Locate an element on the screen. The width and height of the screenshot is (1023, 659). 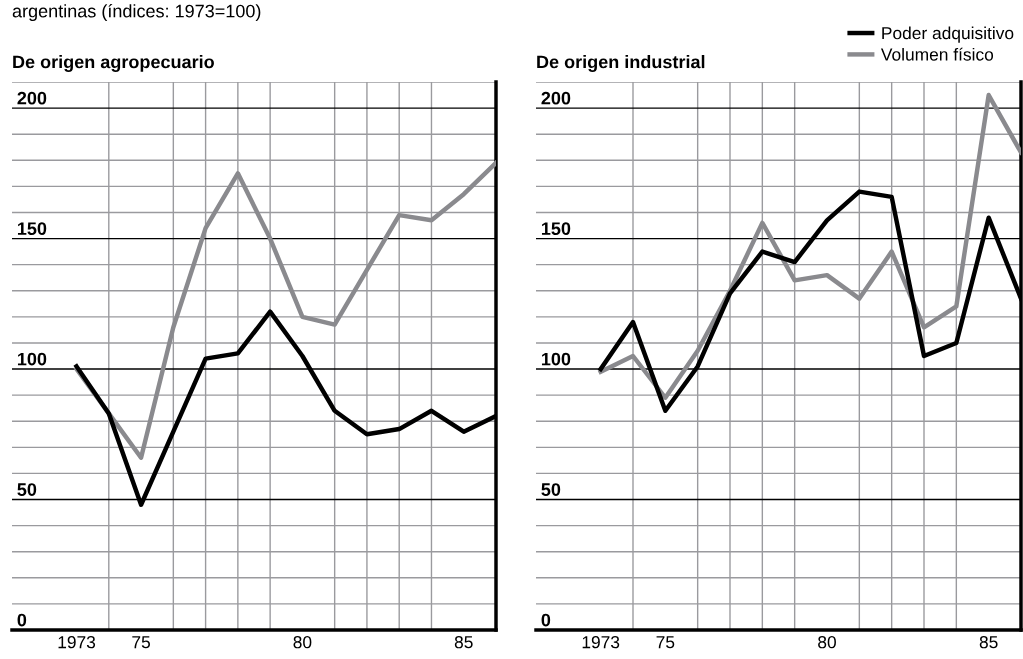
chart-title: argentinas (índices: 1973=100) is located at coordinates (136, 13).